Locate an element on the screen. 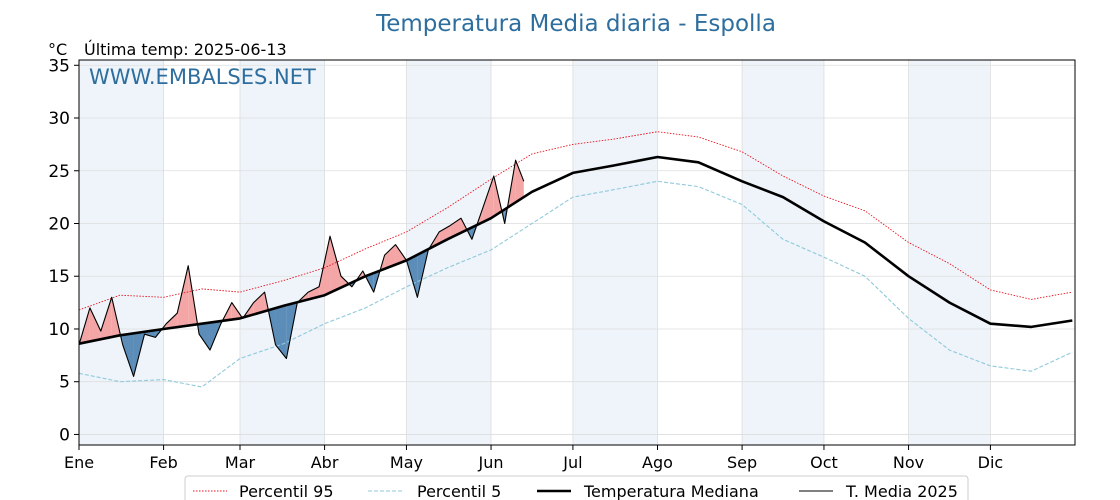  y-tick-label: 10 is located at coordinates (59, 330).